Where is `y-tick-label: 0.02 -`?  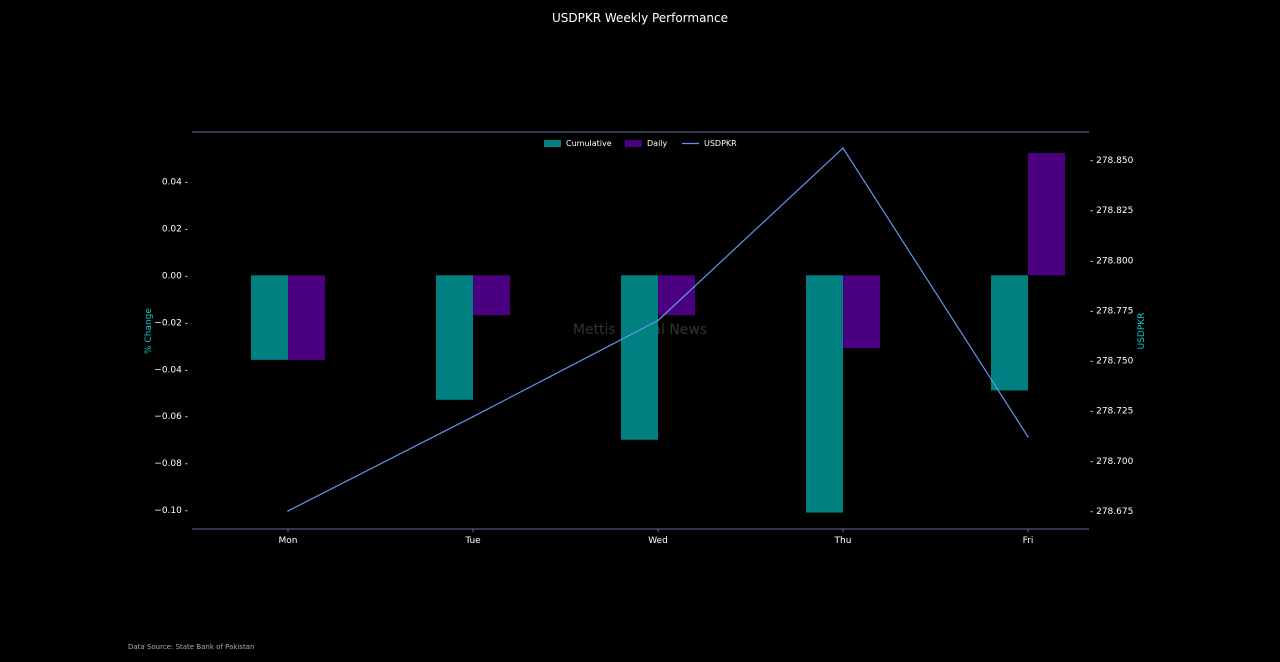 y-tick-label: 0.02 - is located at coordinates (175, 229).